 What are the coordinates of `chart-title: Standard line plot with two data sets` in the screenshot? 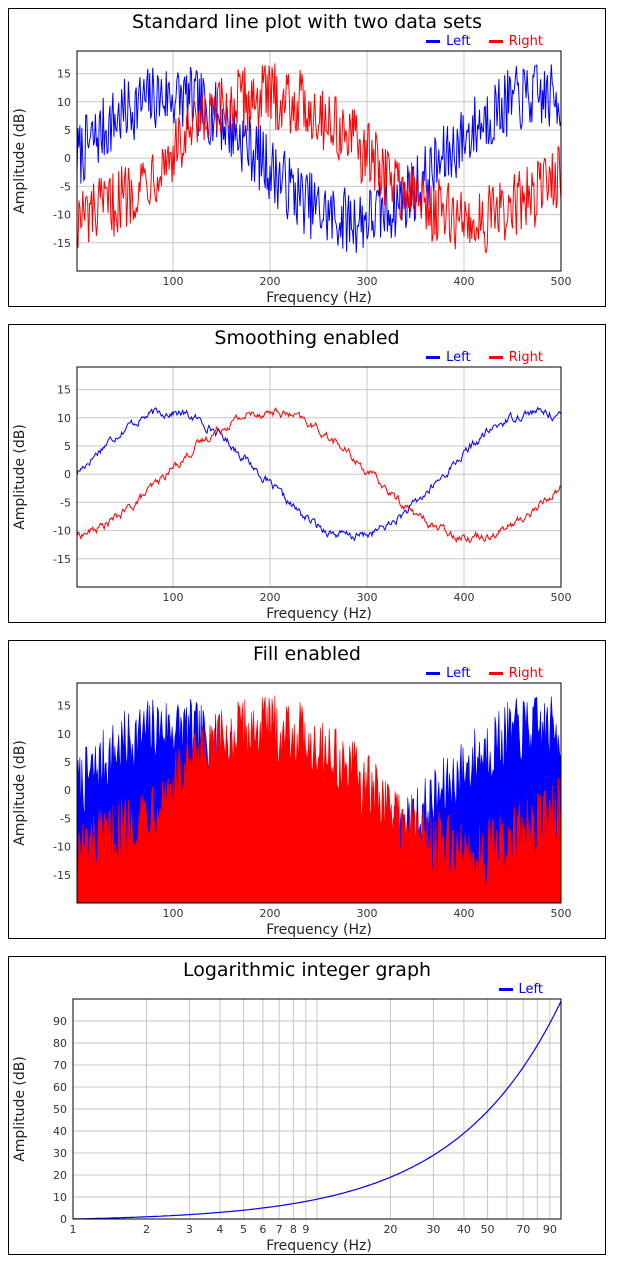 It's located at (307, 22).